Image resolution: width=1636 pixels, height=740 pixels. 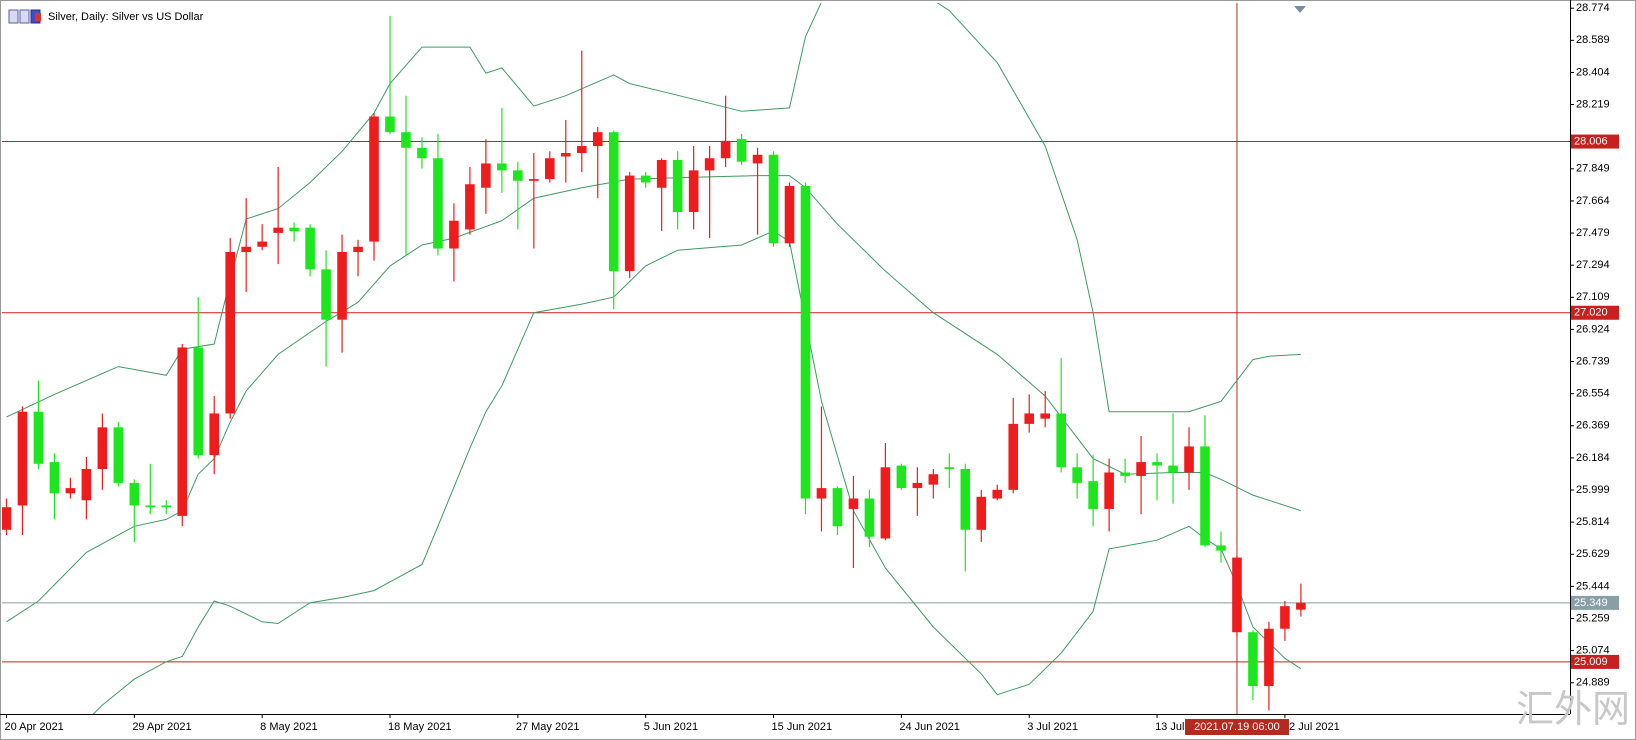 What do you see at coordinates (1573, 710) in the screenshot?
I see `watermark: 汇外网` at bounding box center [1573, 710].